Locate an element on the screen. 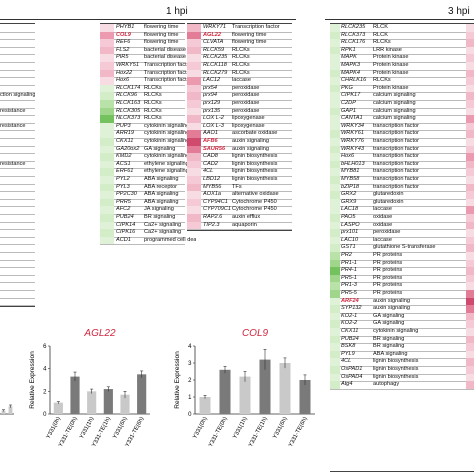 The height and width of the screenshot is (474, 474). gene-name: PR5-5 is located at coordinates (349, 293).